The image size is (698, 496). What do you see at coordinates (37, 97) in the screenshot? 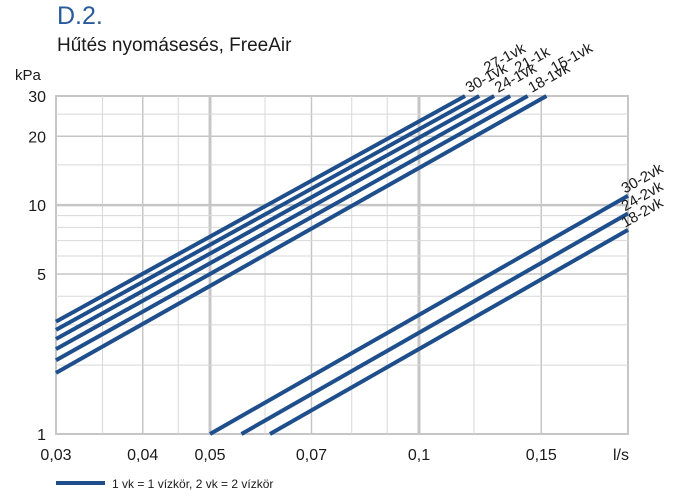
I see `y-tick-label: 30` at bounding box center [37, 97].